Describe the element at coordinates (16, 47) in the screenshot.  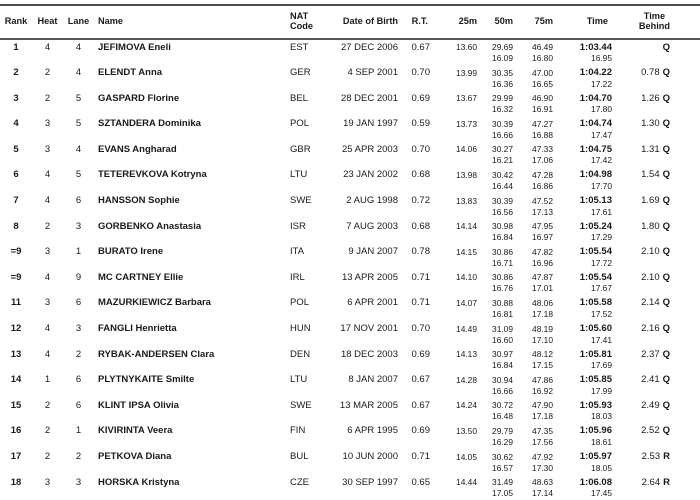
I see `rank-cell: 1` at that location.